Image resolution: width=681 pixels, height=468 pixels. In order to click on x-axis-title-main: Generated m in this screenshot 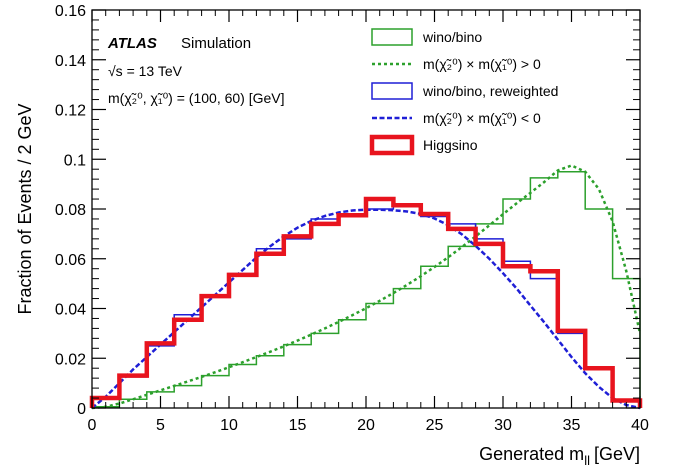, I will do `click(531, 454)`.